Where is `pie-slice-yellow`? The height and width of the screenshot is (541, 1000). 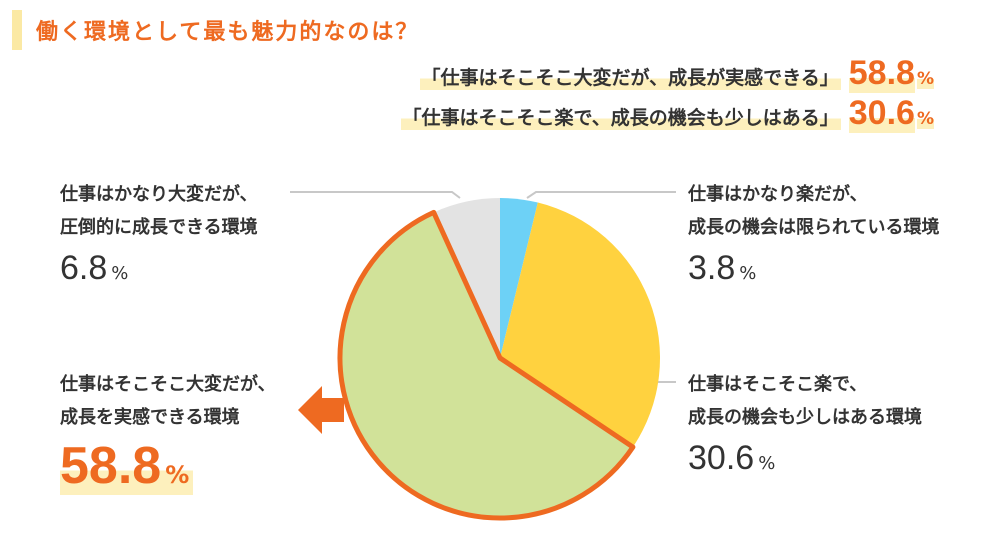
pie-slice-yellow is located at coordinates (580, 325).